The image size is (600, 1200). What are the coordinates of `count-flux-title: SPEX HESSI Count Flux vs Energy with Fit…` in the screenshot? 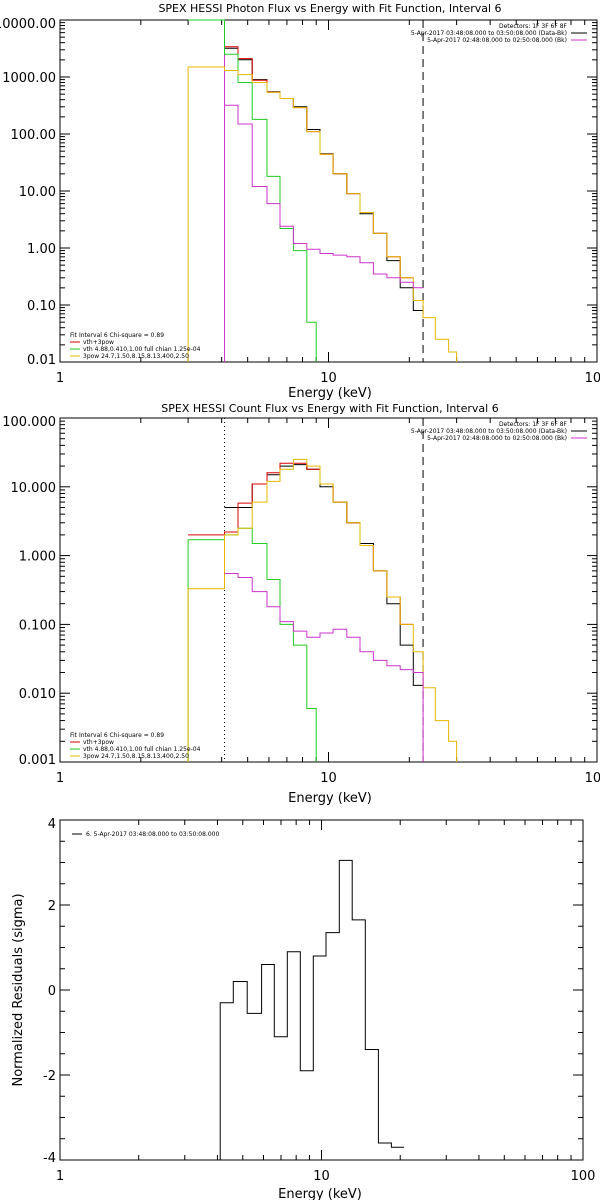 It's located at (329, 408).